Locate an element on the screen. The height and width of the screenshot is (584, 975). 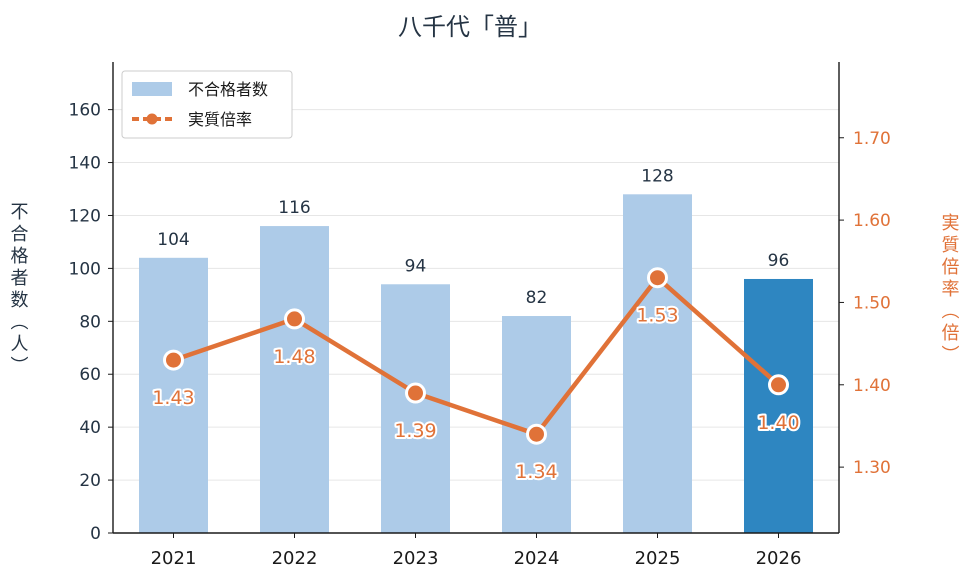
y-axis-label-right: 実質倍率（倍） is located at coordinates (949, 290).